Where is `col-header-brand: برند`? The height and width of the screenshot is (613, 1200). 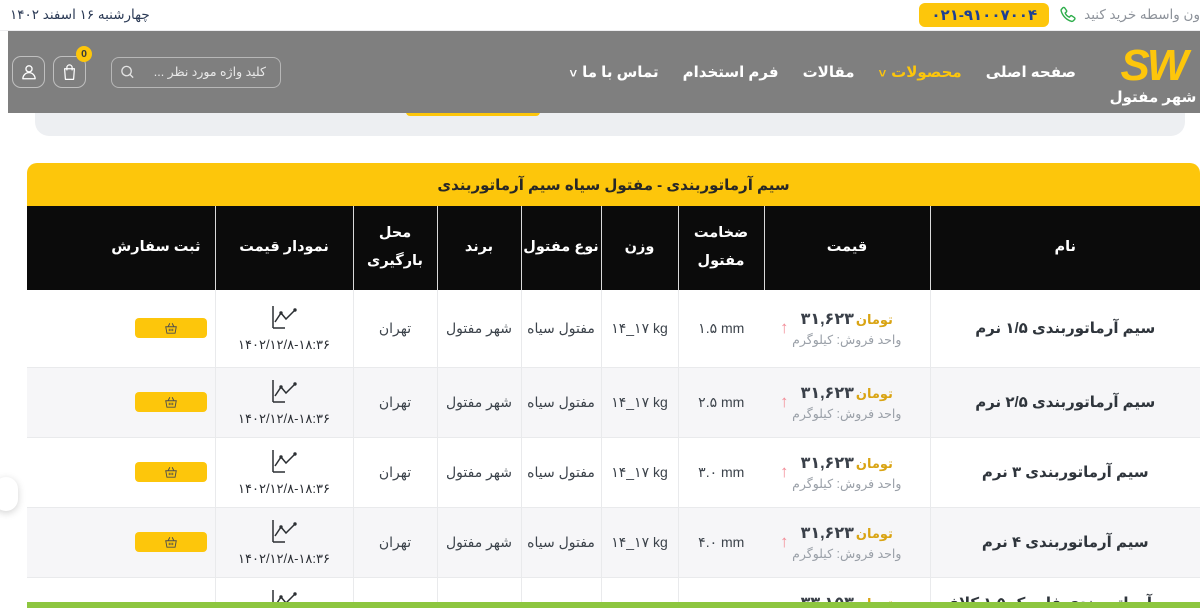
col-header-brand: برند is located at coordinates (479, 248).